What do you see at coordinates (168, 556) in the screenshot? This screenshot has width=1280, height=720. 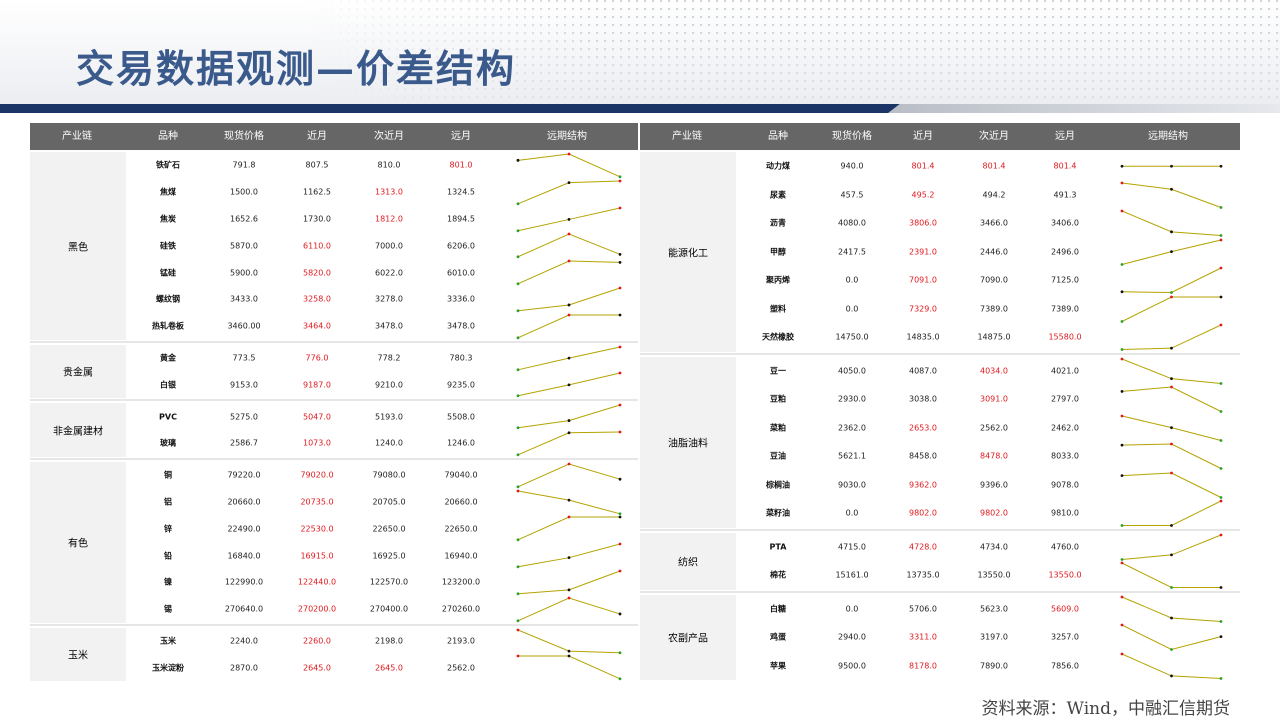 I see `variety-name: 铅` at bounding box center [168, 556].